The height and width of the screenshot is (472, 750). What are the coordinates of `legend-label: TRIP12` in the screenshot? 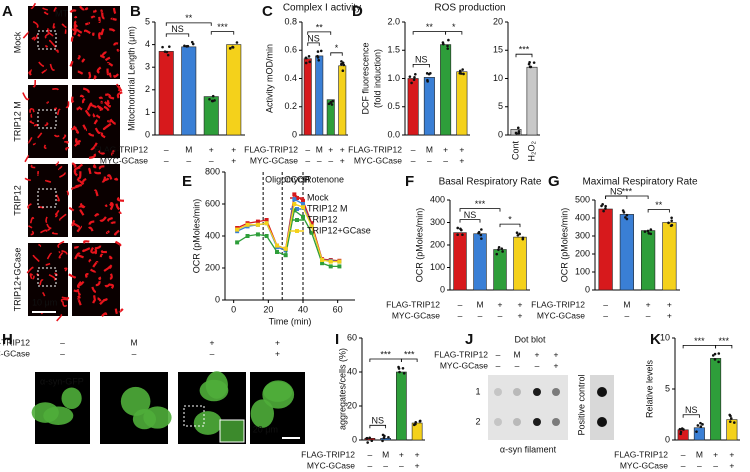 It's located at (322, 219).